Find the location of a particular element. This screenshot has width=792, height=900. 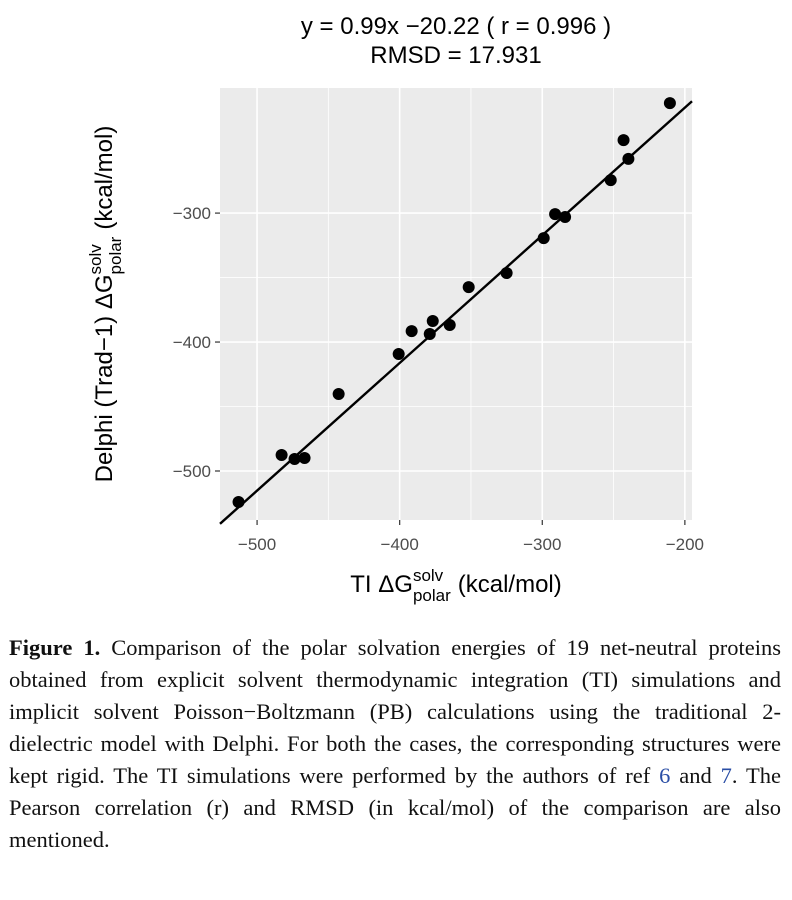

ref-link: 6 is located at coordinates (665, 775).